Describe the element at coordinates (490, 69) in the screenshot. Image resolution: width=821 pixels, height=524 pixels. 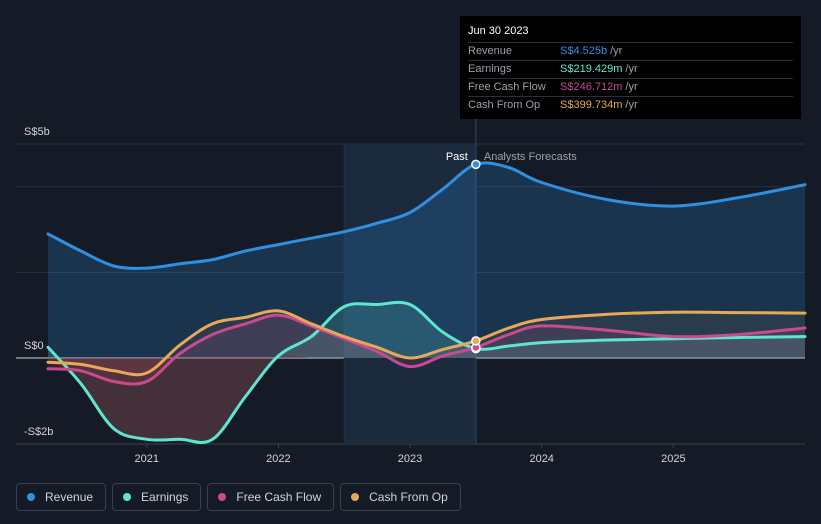
I see `tooltip-label: Earnings` at that location.